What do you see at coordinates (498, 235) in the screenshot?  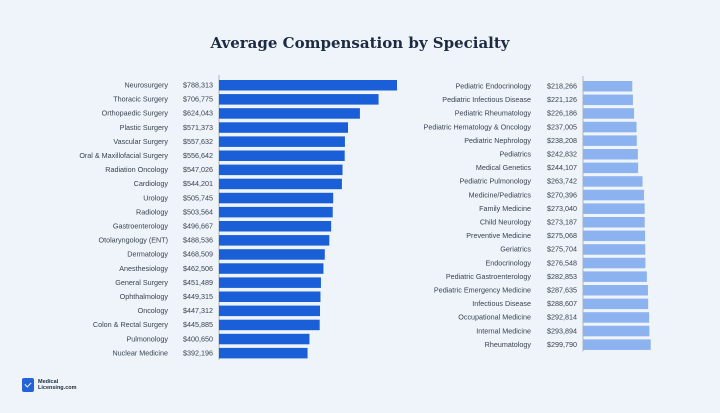 I see `category-label: Preventive Medicine` at bounding box center [498, 235].